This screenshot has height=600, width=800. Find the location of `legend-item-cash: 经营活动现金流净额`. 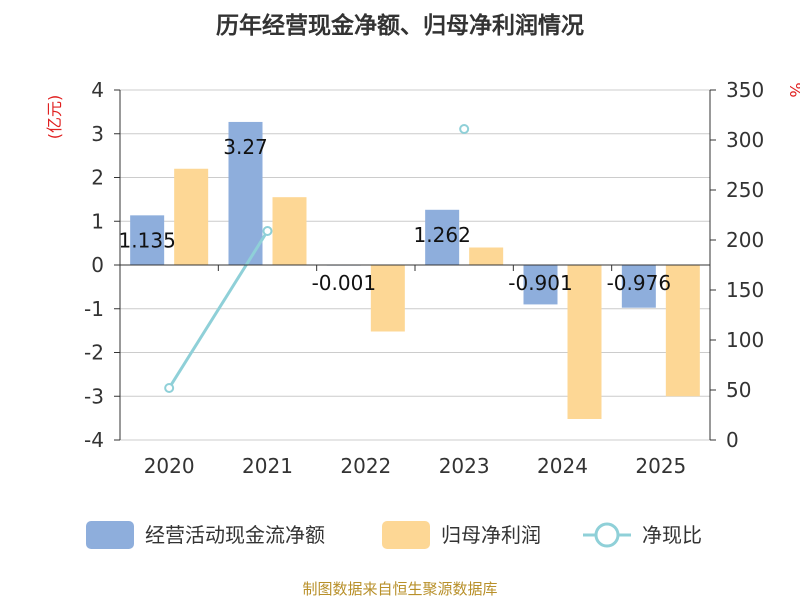

legend-item-cash: 经营活动现金流净额 is located at coordinates (205, 535).